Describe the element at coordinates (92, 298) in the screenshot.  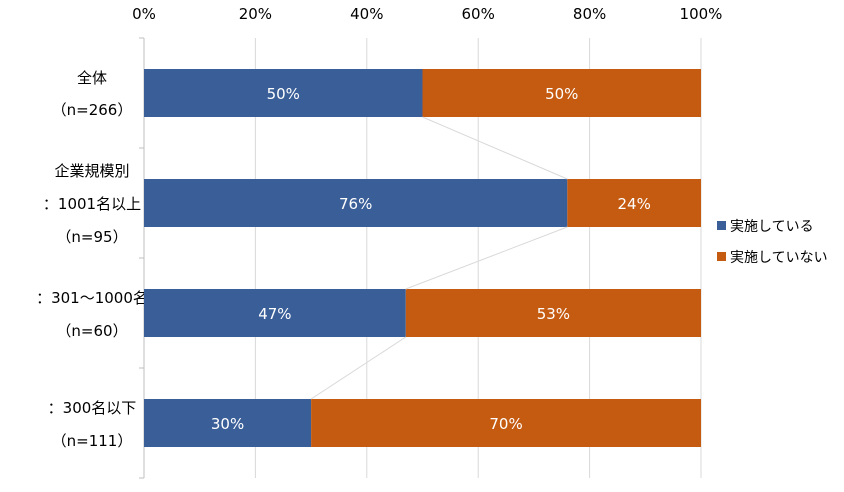
I see `category-label: ：301～1000名` at that location.